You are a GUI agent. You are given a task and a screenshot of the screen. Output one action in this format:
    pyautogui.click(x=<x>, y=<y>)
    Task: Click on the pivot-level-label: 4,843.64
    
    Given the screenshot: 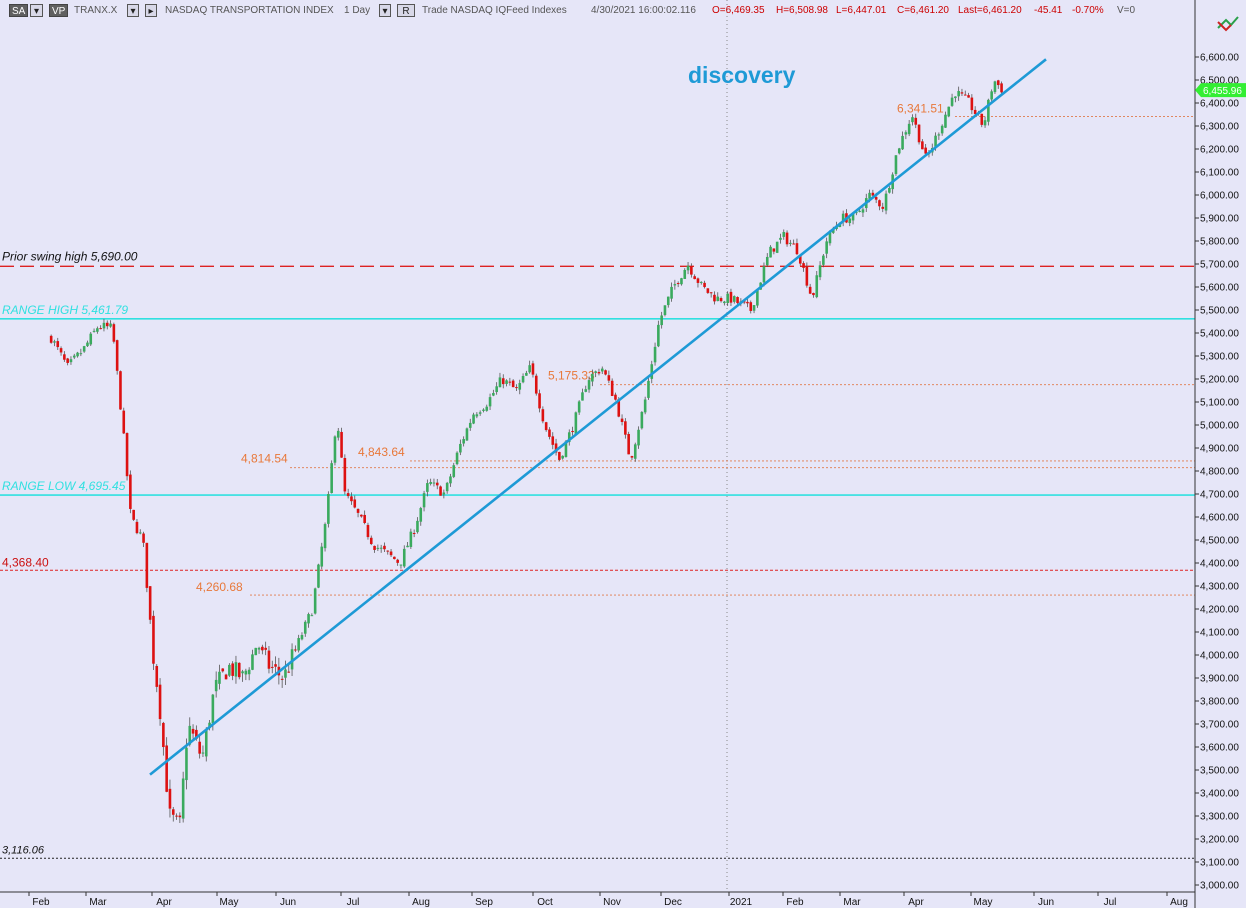 What is the action you would take?
    pyautogui.click(x=381, y=452)
    